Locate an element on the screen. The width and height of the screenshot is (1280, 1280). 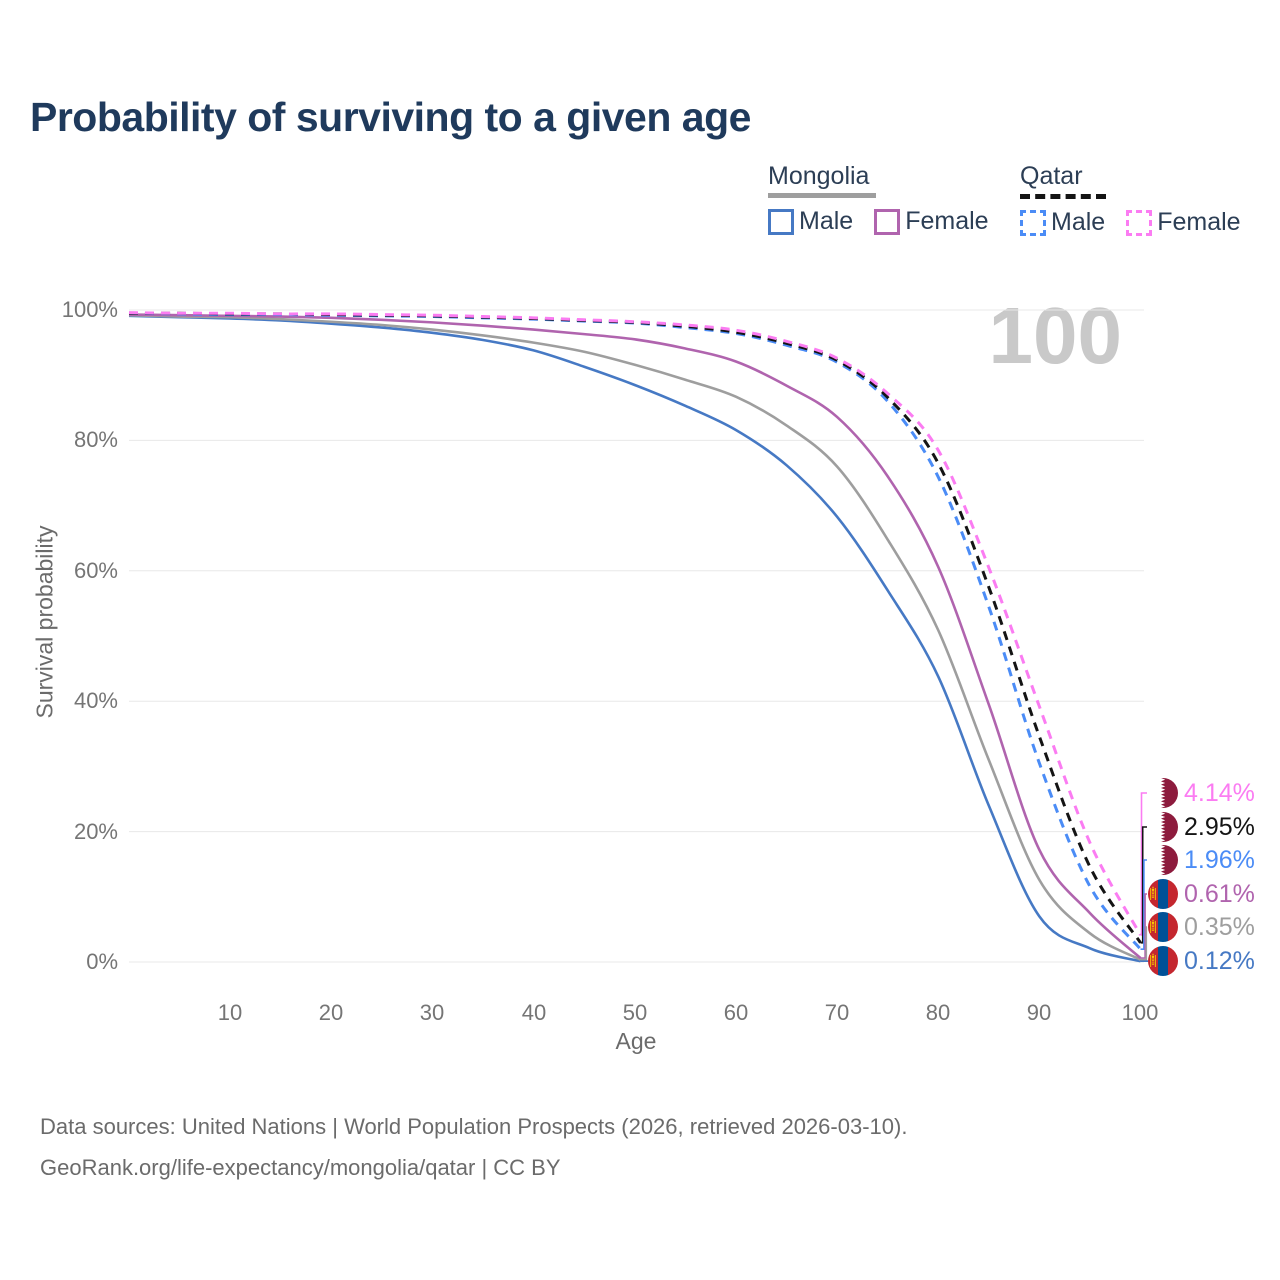
x-tick-40: 40 is located at coordinates (534, 1012).